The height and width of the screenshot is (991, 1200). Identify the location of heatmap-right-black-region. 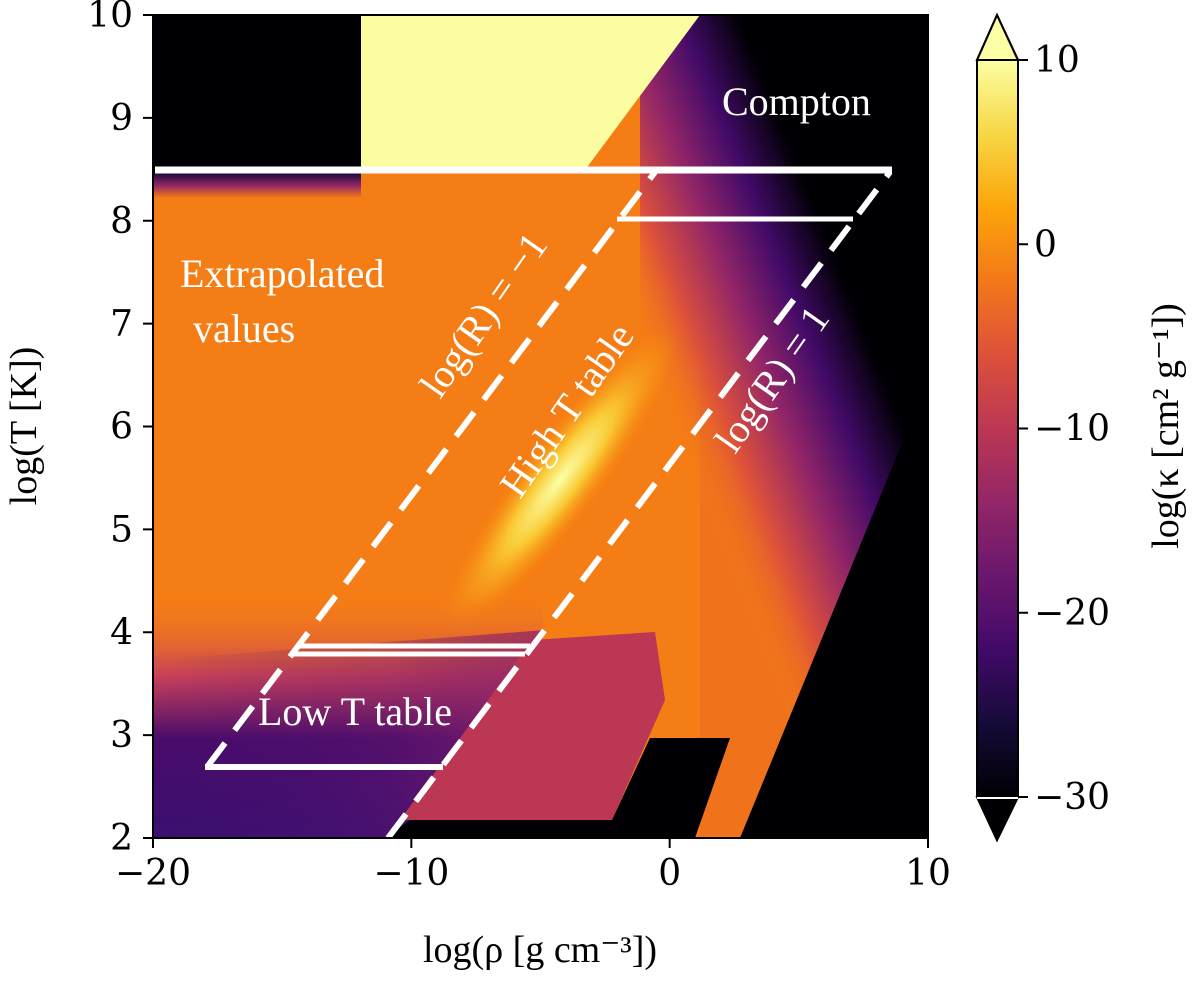
(834, 609).